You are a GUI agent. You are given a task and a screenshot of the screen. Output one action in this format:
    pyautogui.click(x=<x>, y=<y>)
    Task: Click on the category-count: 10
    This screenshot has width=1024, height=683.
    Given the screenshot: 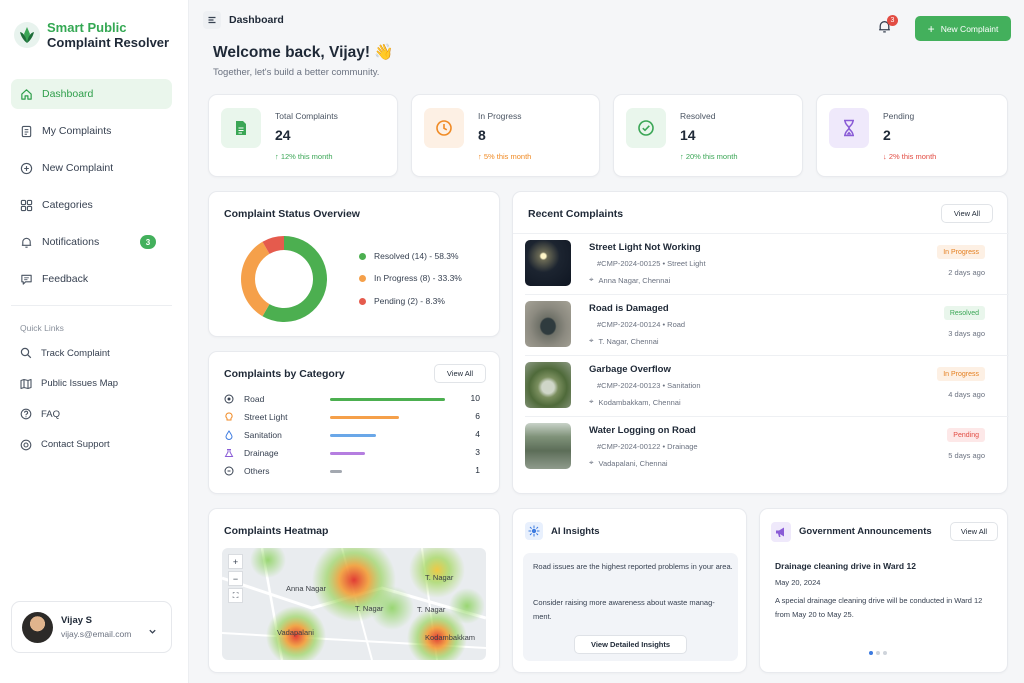 What is the action you would take?
    pyautogui.click(x=475, y=398)
    